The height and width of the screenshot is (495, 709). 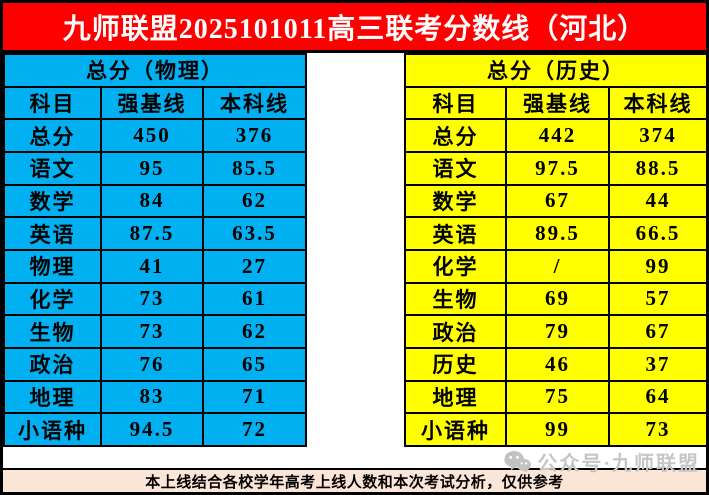 What do you see at coordinates (557, 429) in the screenshot?
I see `qiangji-cell: 99` at bounding box center [557, 429].